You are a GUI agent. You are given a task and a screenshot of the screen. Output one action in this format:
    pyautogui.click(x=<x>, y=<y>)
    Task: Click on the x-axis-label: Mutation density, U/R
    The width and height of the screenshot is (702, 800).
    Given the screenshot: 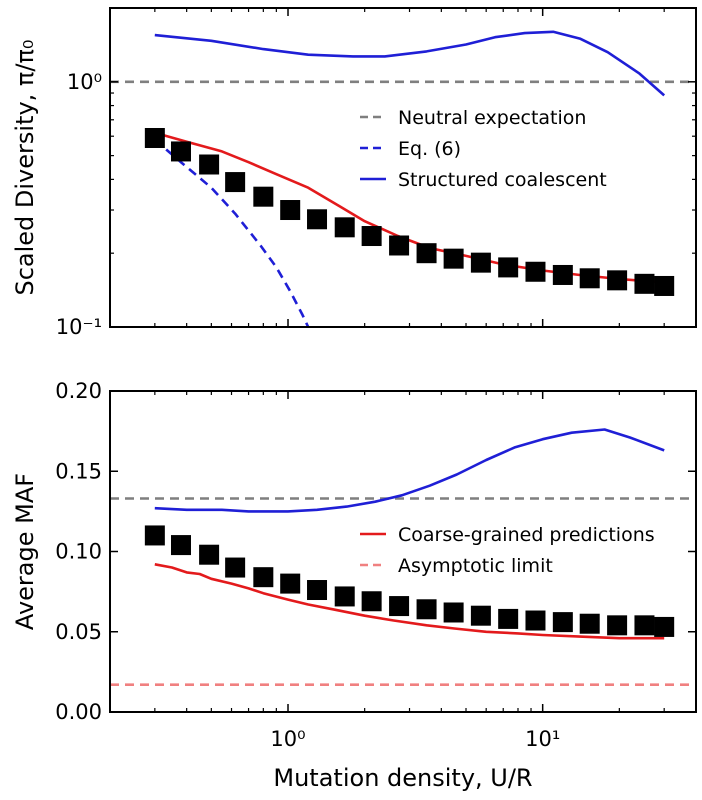 What is the action you would take?
    pyautogui.click(x=402, y=778)
    